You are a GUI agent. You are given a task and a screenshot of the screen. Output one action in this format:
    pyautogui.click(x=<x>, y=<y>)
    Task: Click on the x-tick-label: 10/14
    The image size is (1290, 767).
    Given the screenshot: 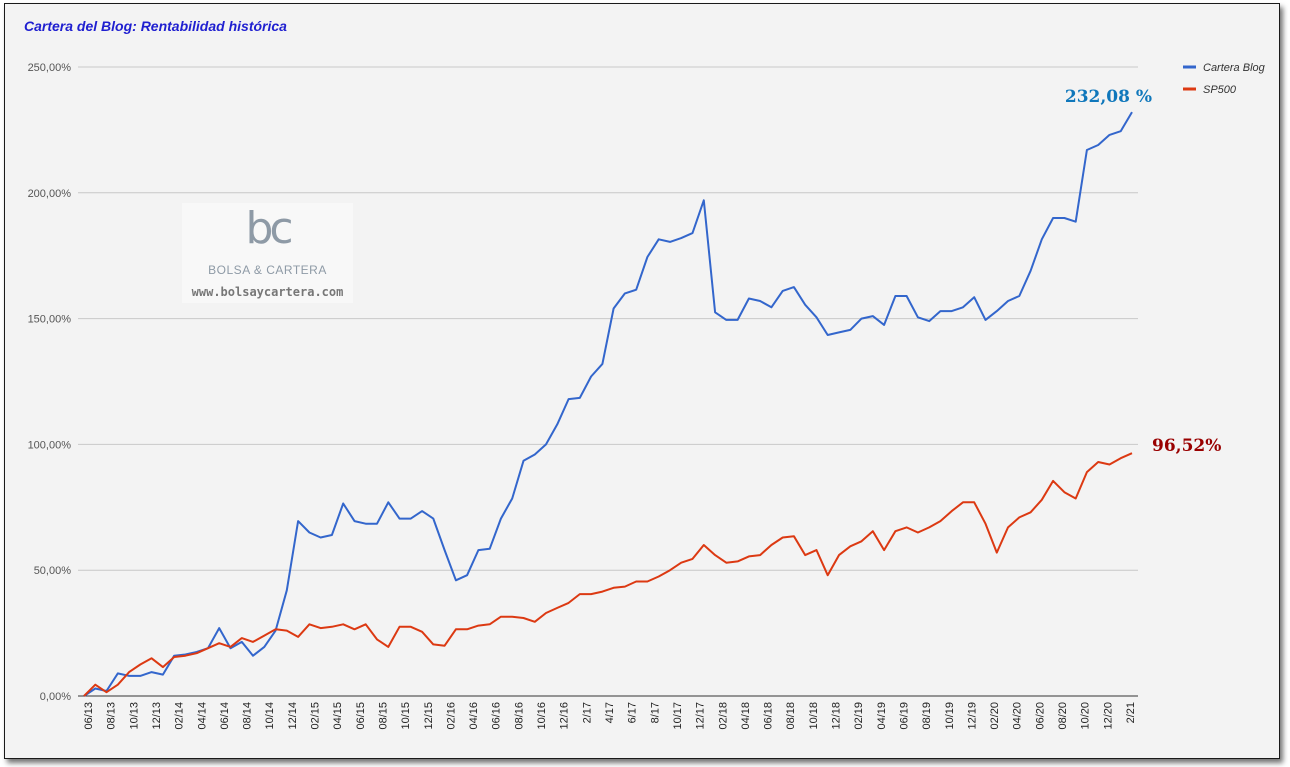 What is the action you would take?
    pyautogui.click(x=270, y=716)
    